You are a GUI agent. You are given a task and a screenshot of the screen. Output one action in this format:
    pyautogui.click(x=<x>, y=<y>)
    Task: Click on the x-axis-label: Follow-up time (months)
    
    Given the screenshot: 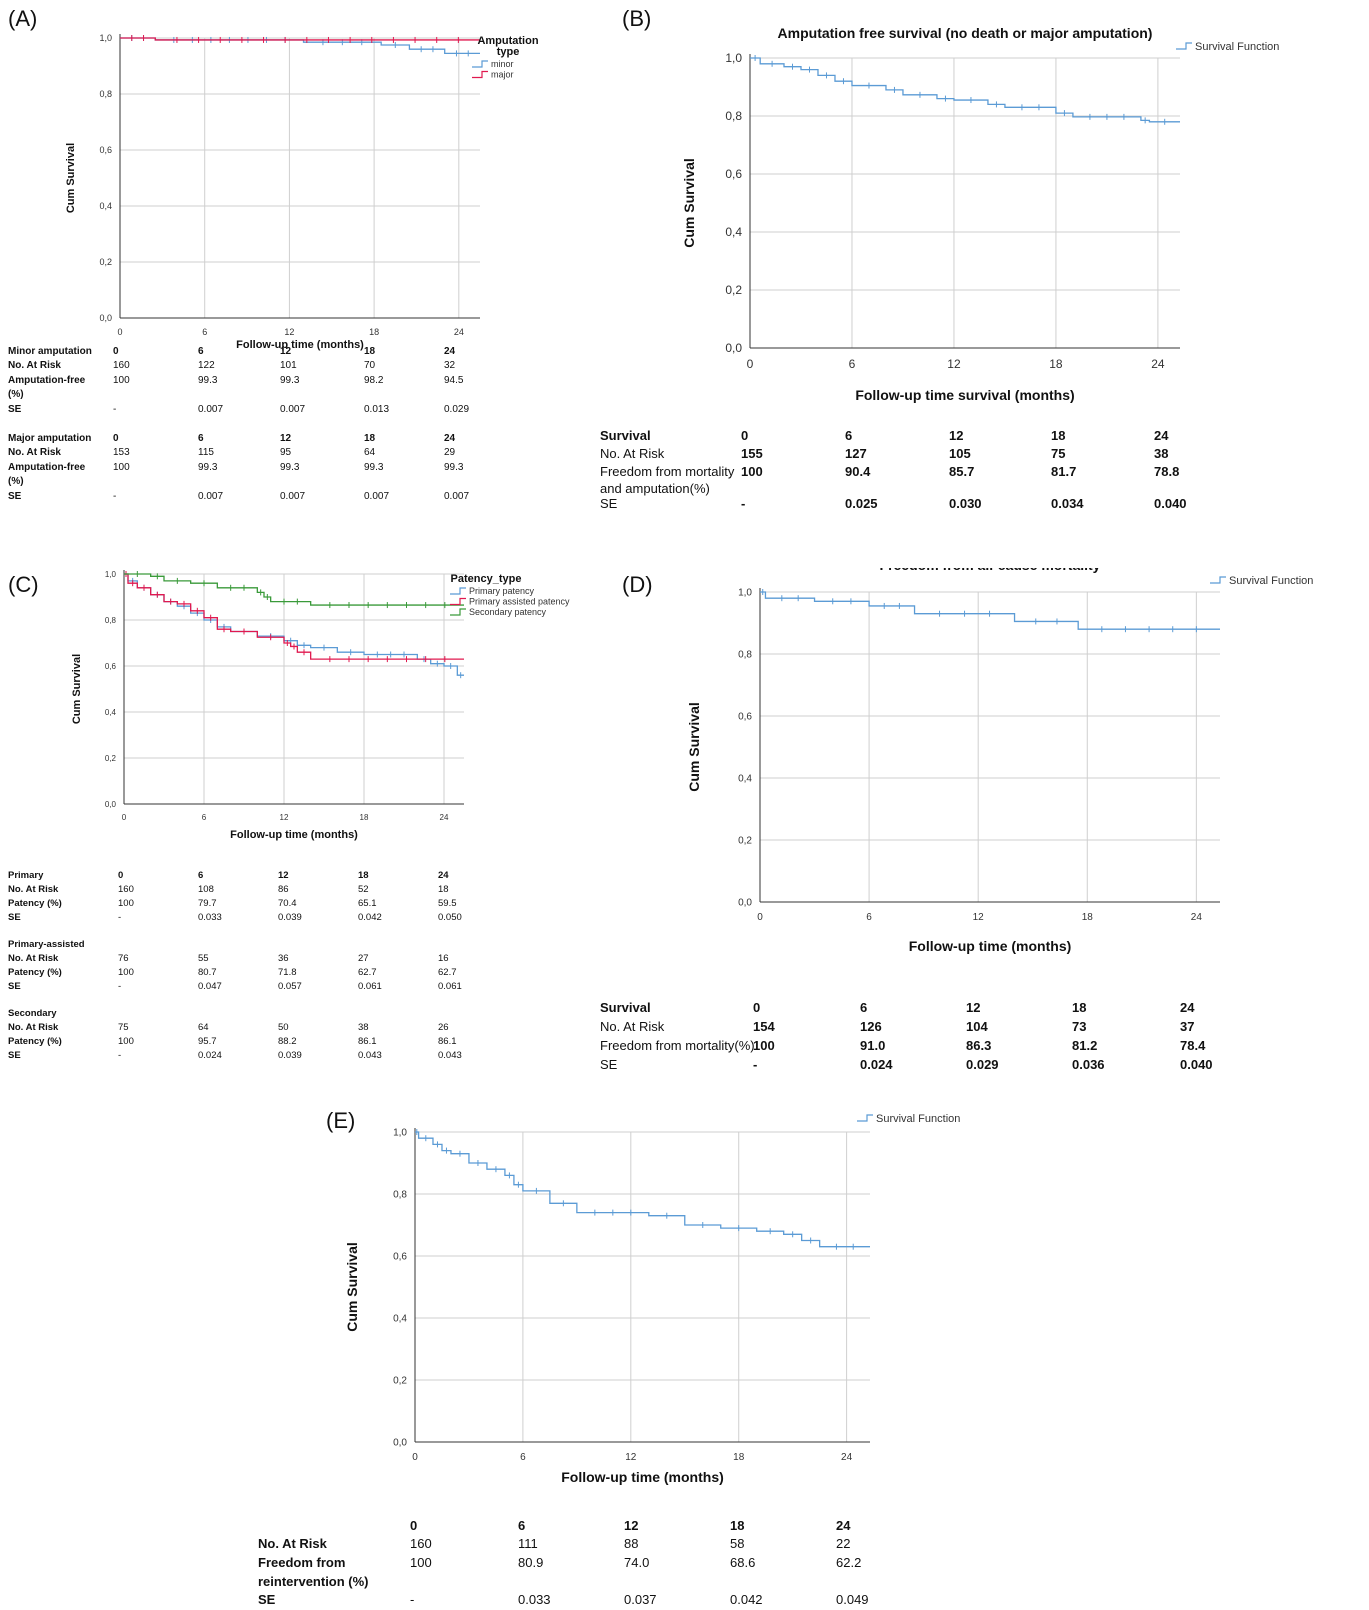 What is the action you would take?
    pyautogui.click(x=300, y=345)
    